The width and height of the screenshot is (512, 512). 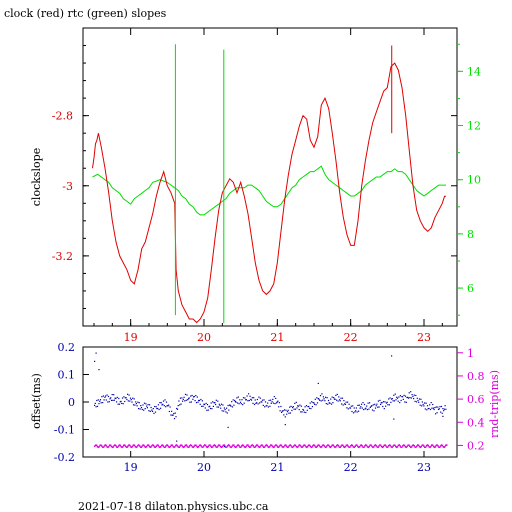 I want to click on top-x-tick-label: 22, so click(x=351, y=337).